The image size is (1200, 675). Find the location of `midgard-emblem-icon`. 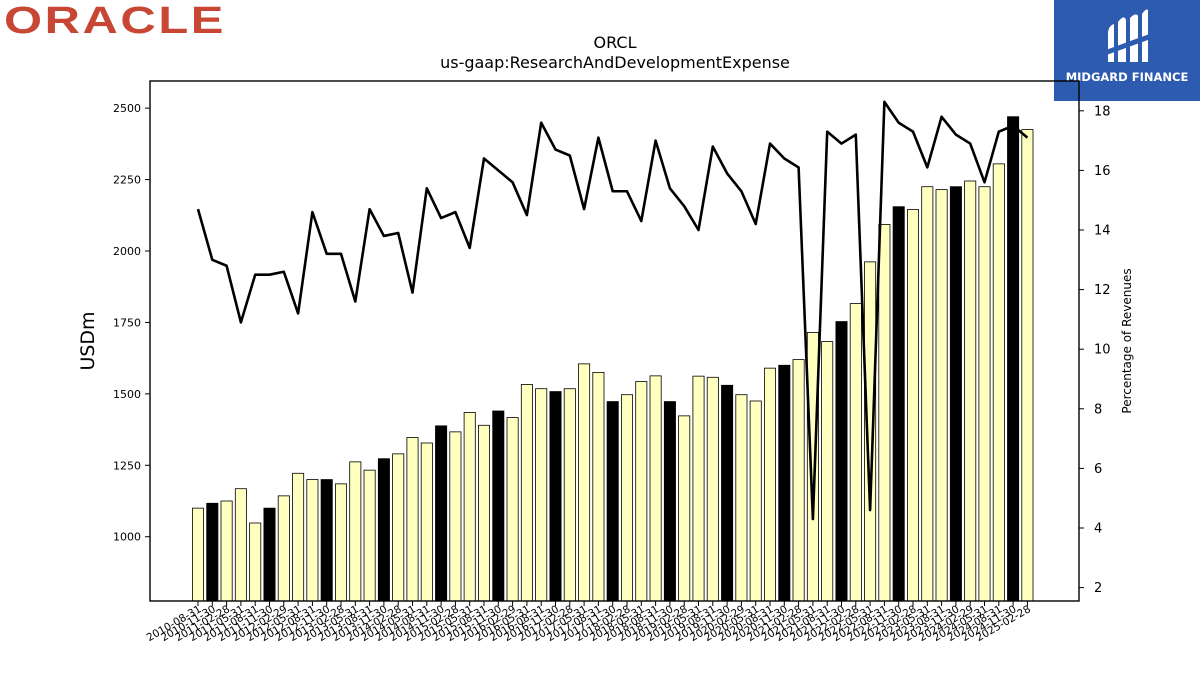

midgard-emblem-icon is located at coordinates (1128, 35).